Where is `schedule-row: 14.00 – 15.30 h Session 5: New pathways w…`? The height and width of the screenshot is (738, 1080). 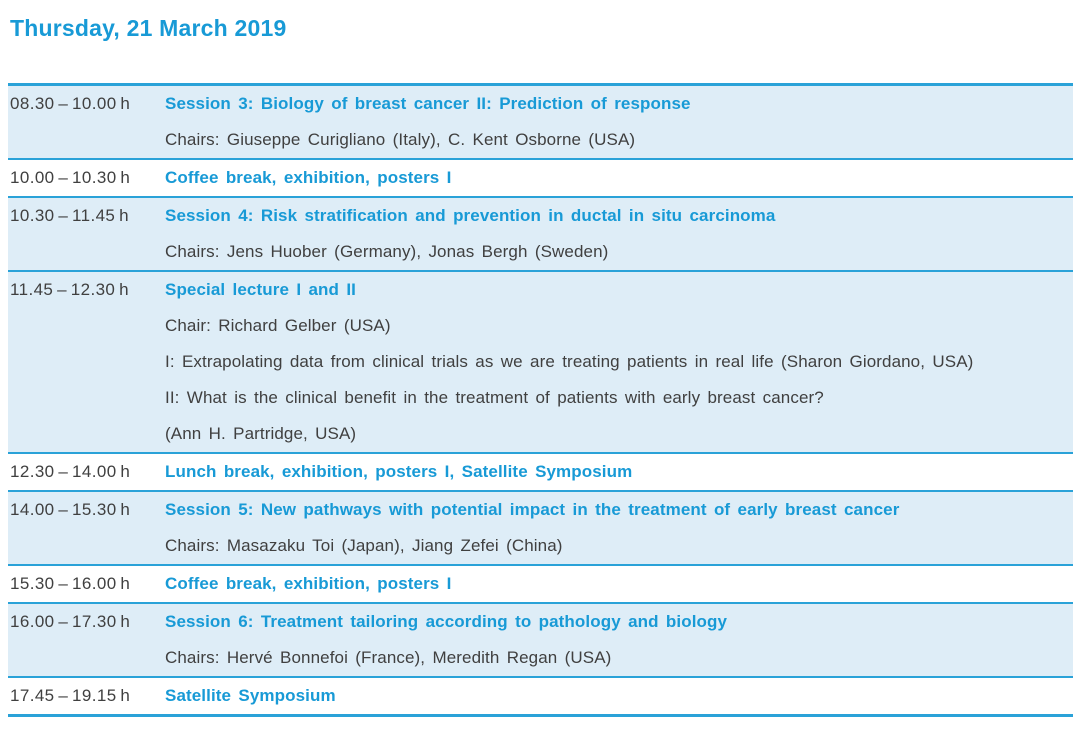
schedule-row: 14.00 – 15.30 h Session 5: New pathways w… is located at coordinates (540, 527).